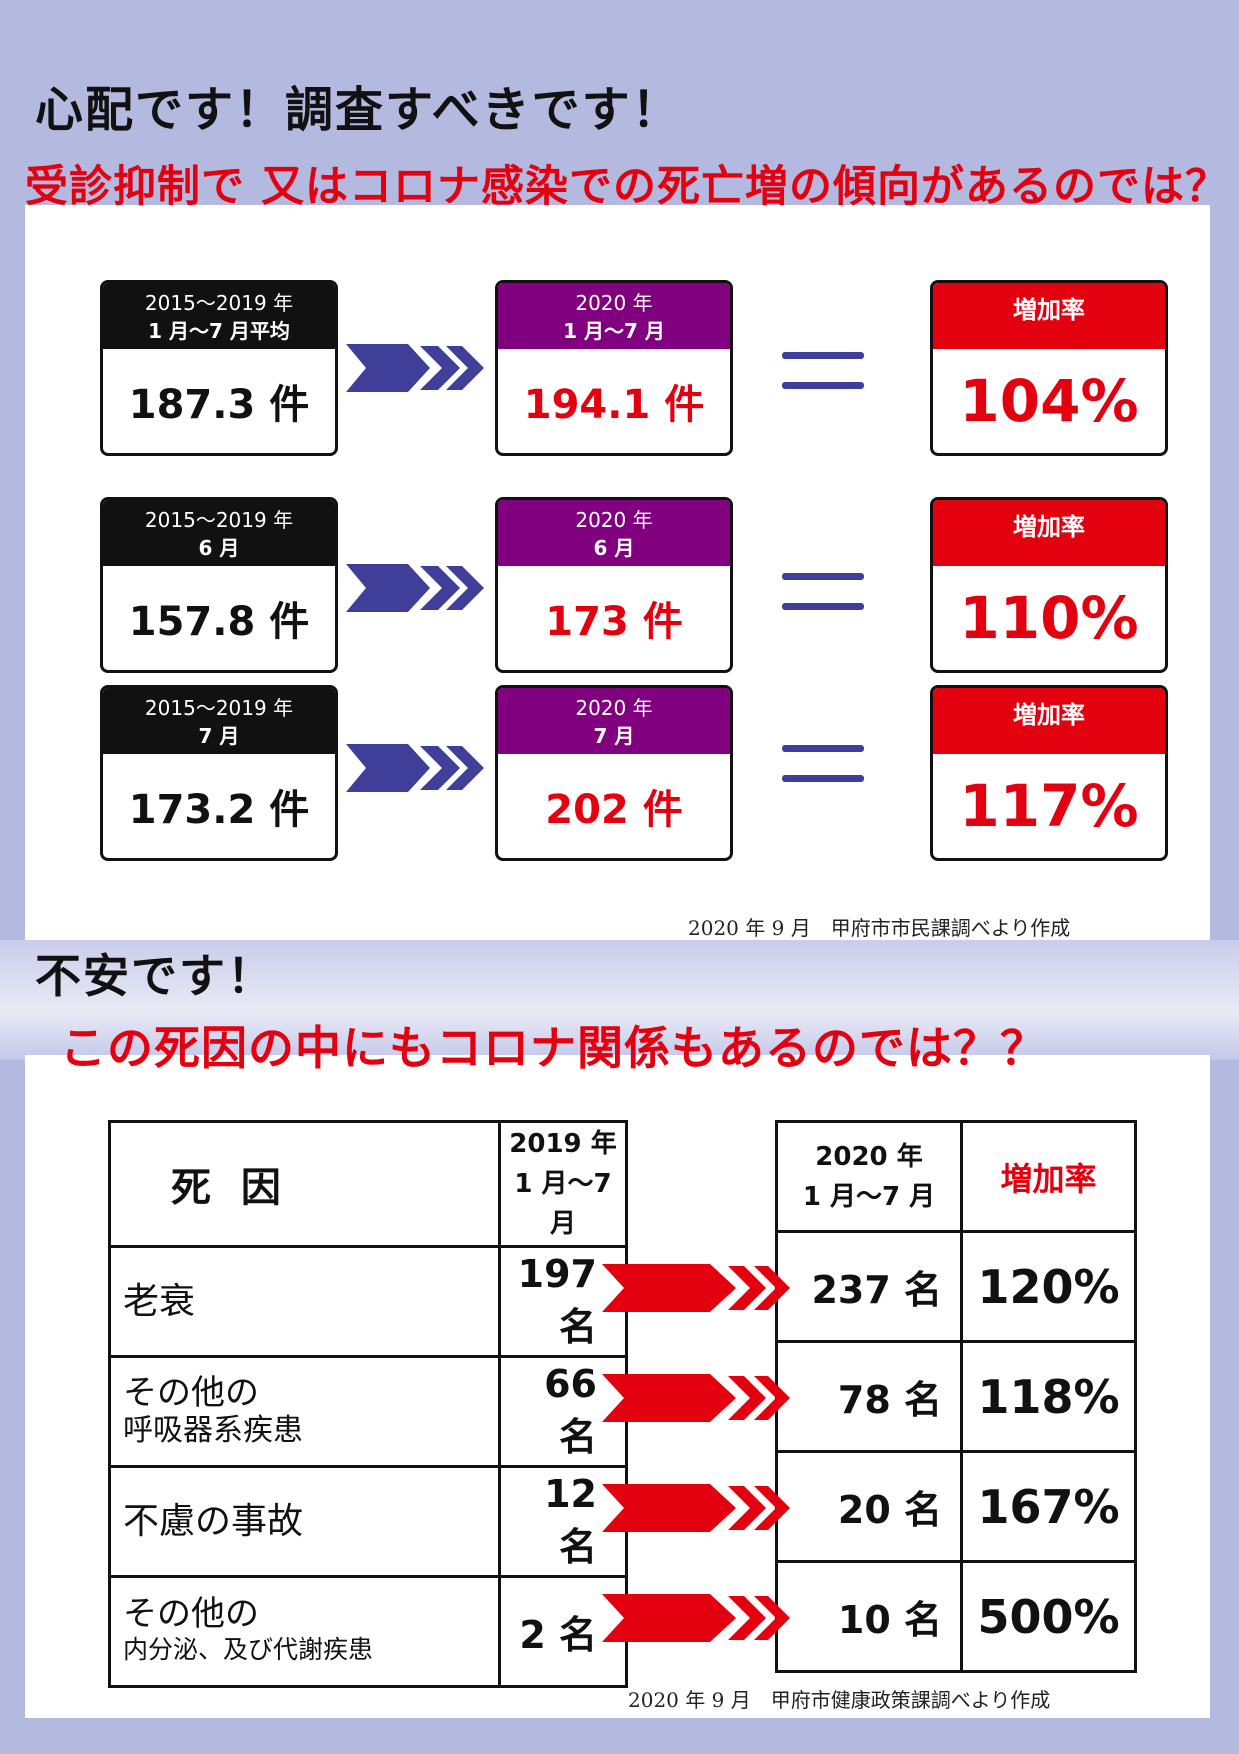 The image size is (1239, 1754). Describe the element at coordinates (869, 1176) in the screenshot. I see `header-2020: 2020 年 1 月～7 月` at that location.